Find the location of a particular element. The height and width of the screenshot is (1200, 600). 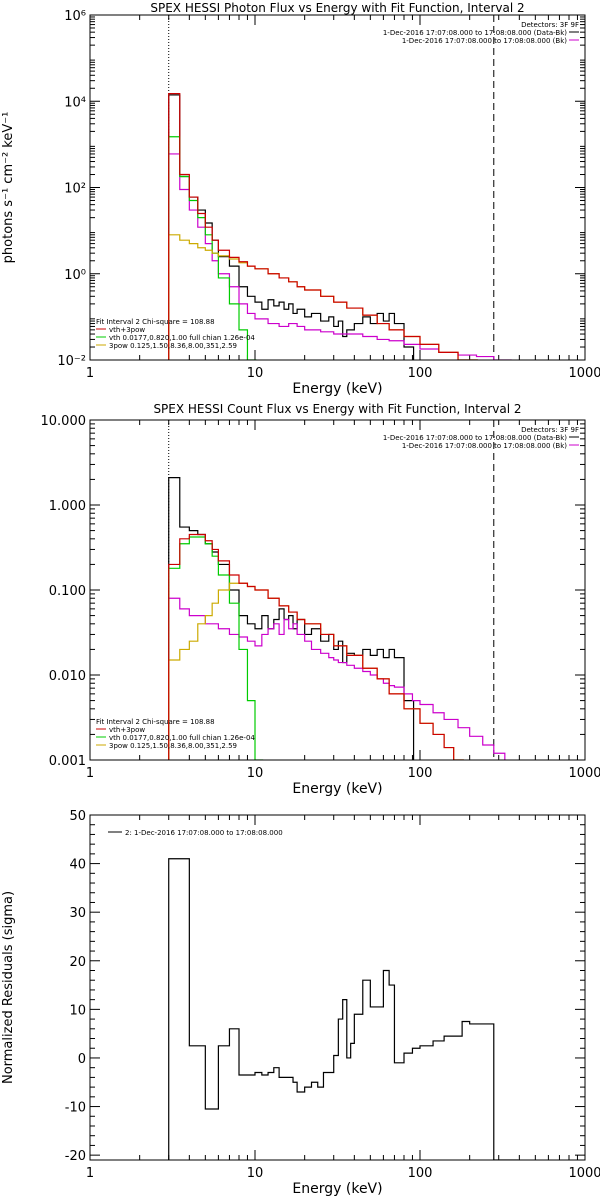

y-tick-label: 10⁻² is located at coordinates (71, 361).